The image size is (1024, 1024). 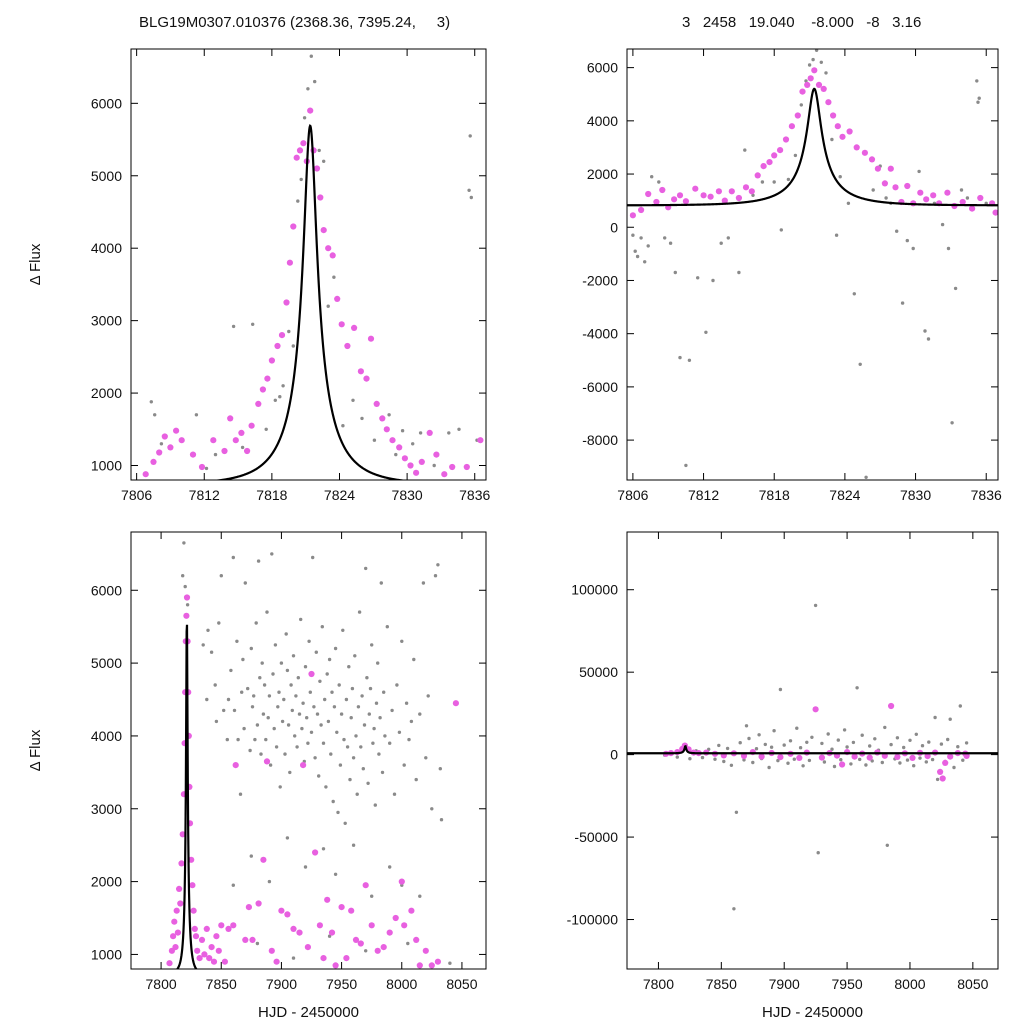 I want to click on axes-frame, so click(x=308, y=750).